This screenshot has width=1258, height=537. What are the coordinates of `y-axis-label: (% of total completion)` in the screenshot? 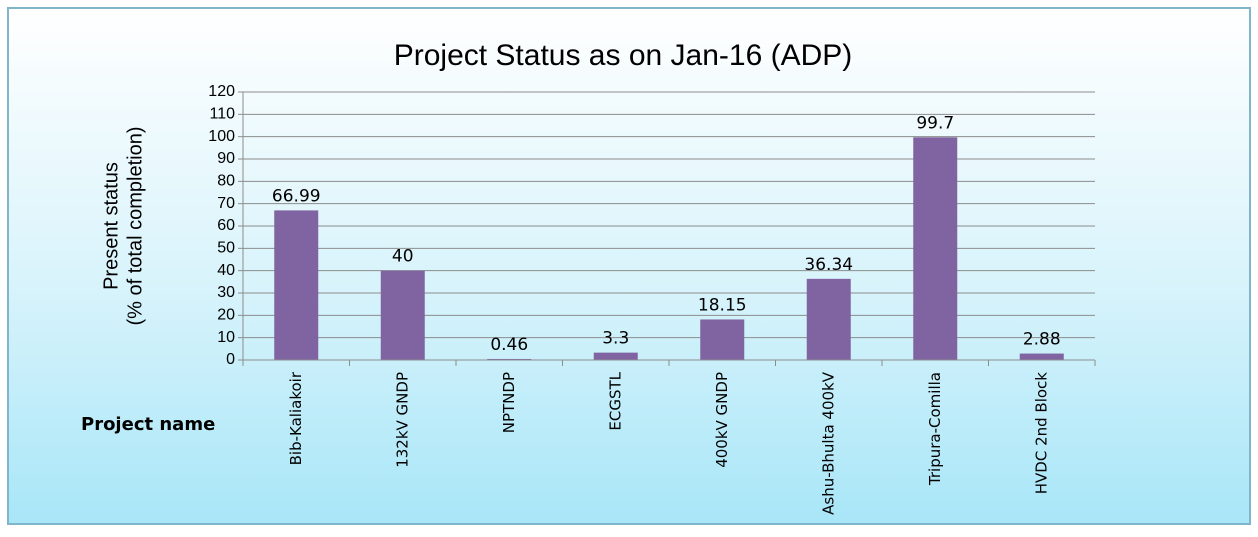 It's located at (135, 226).